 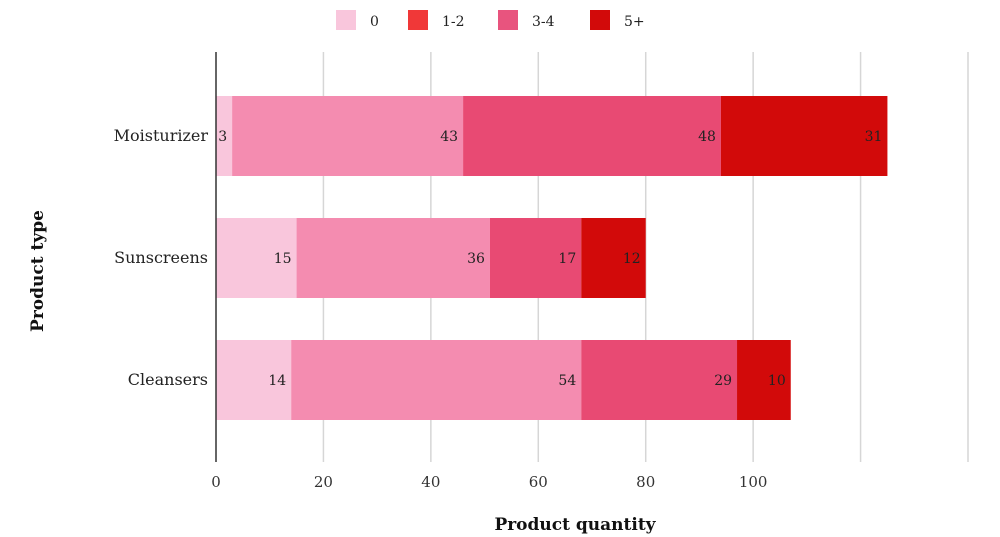 I want to click on data-label: 15, so click(x=283, y=259).